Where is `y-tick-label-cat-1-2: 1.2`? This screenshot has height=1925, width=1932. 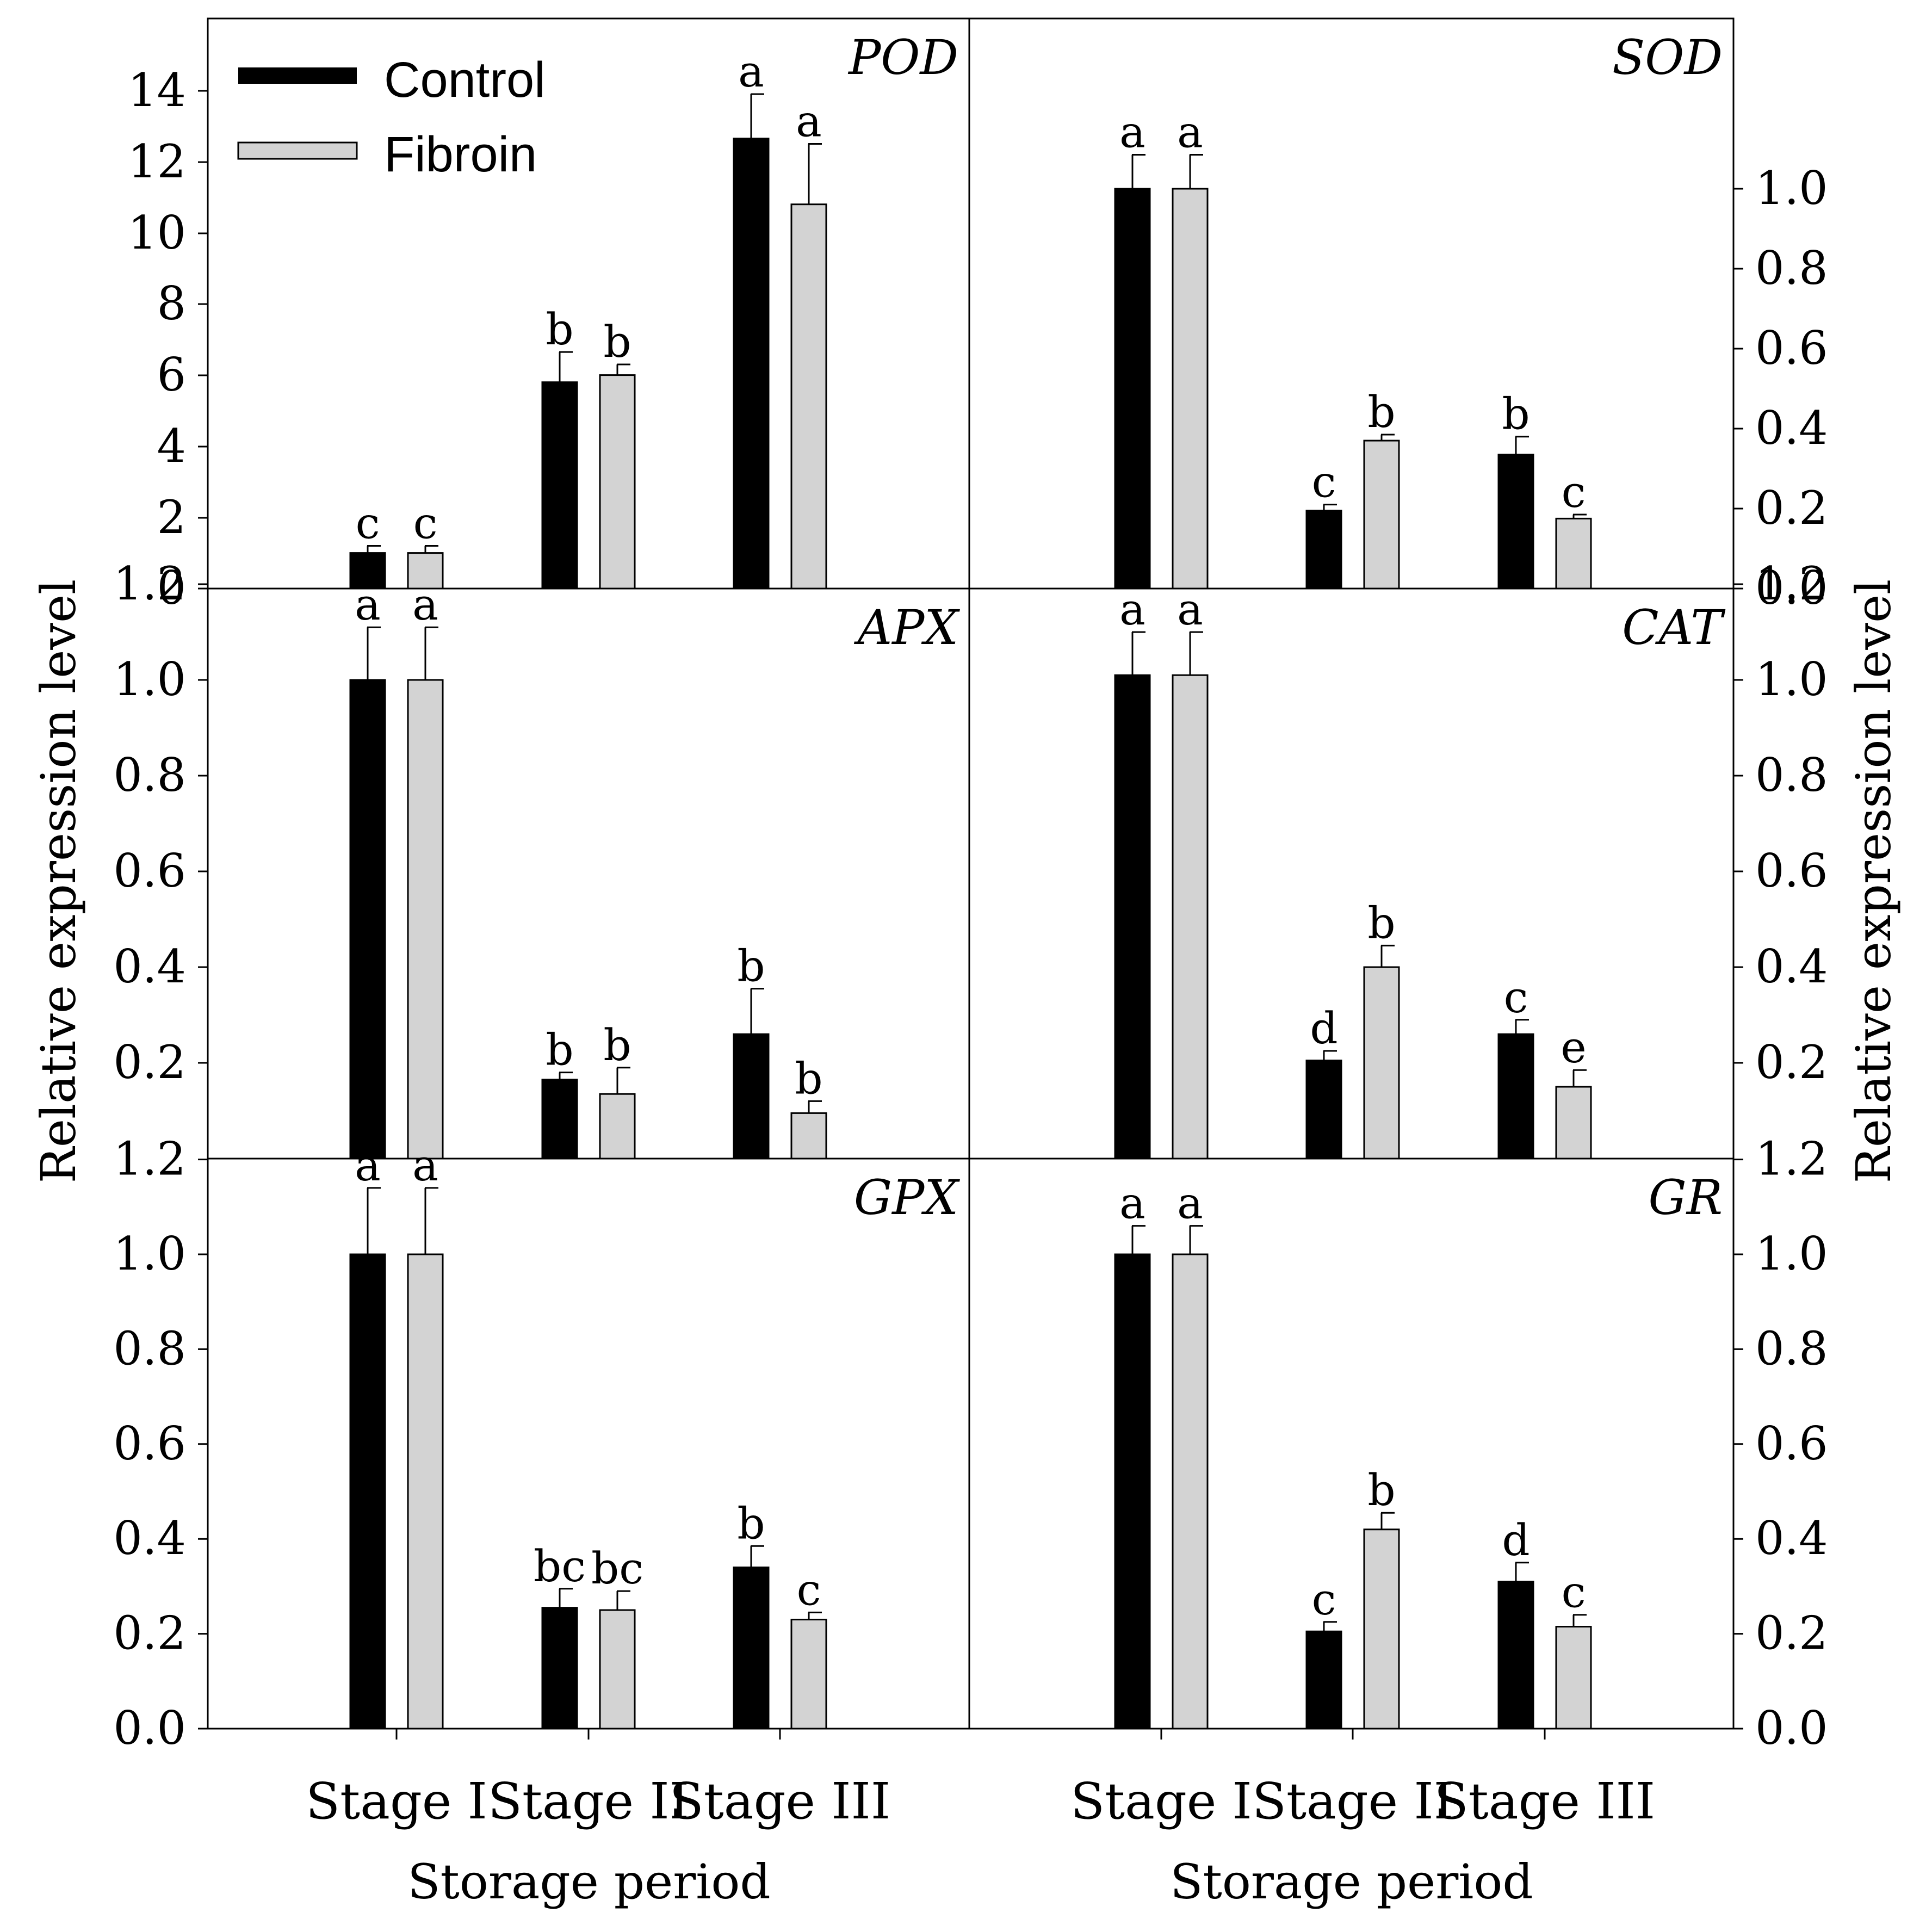
y-tick-label-cat-1-2: 1.2 is located at coordinates (1791, 583).